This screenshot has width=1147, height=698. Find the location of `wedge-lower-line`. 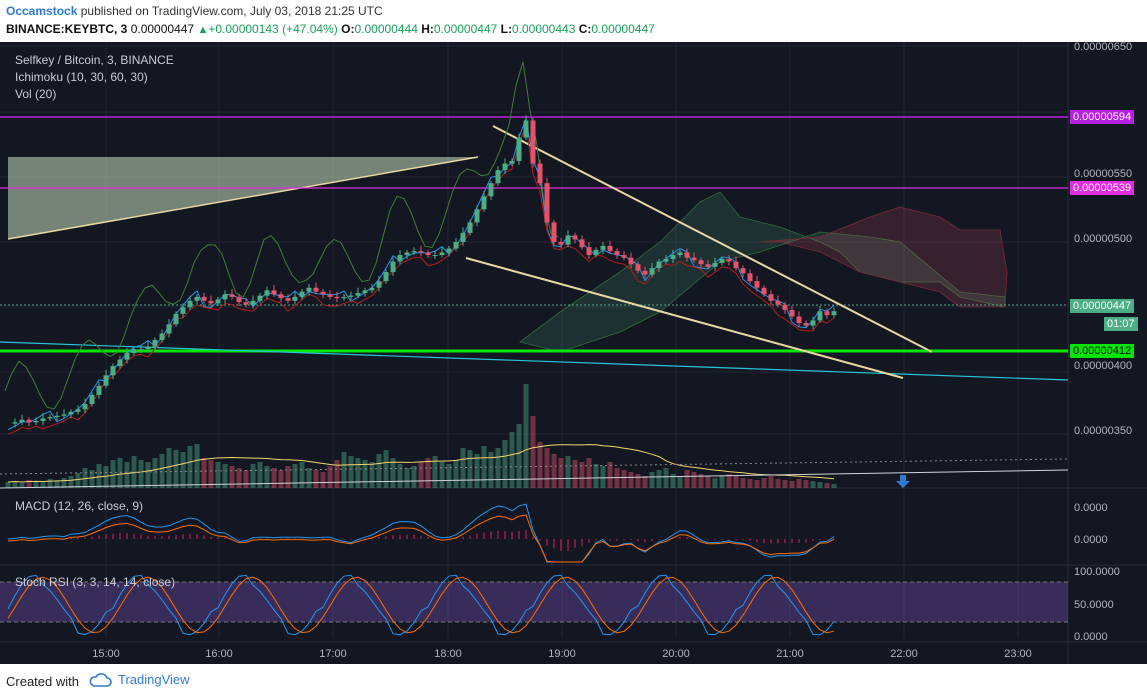

wedge-lower-line is located at coordinates (684, 318).